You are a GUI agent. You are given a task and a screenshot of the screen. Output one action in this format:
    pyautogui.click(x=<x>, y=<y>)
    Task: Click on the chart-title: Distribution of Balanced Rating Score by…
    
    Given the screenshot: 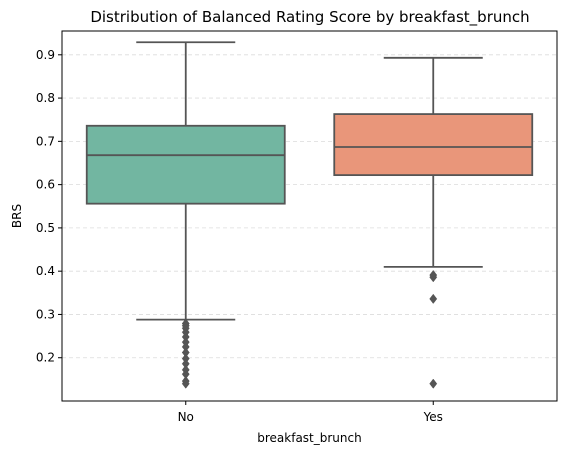 What is the action you would take?
    pyautogui.click(x=309, y=17)
    